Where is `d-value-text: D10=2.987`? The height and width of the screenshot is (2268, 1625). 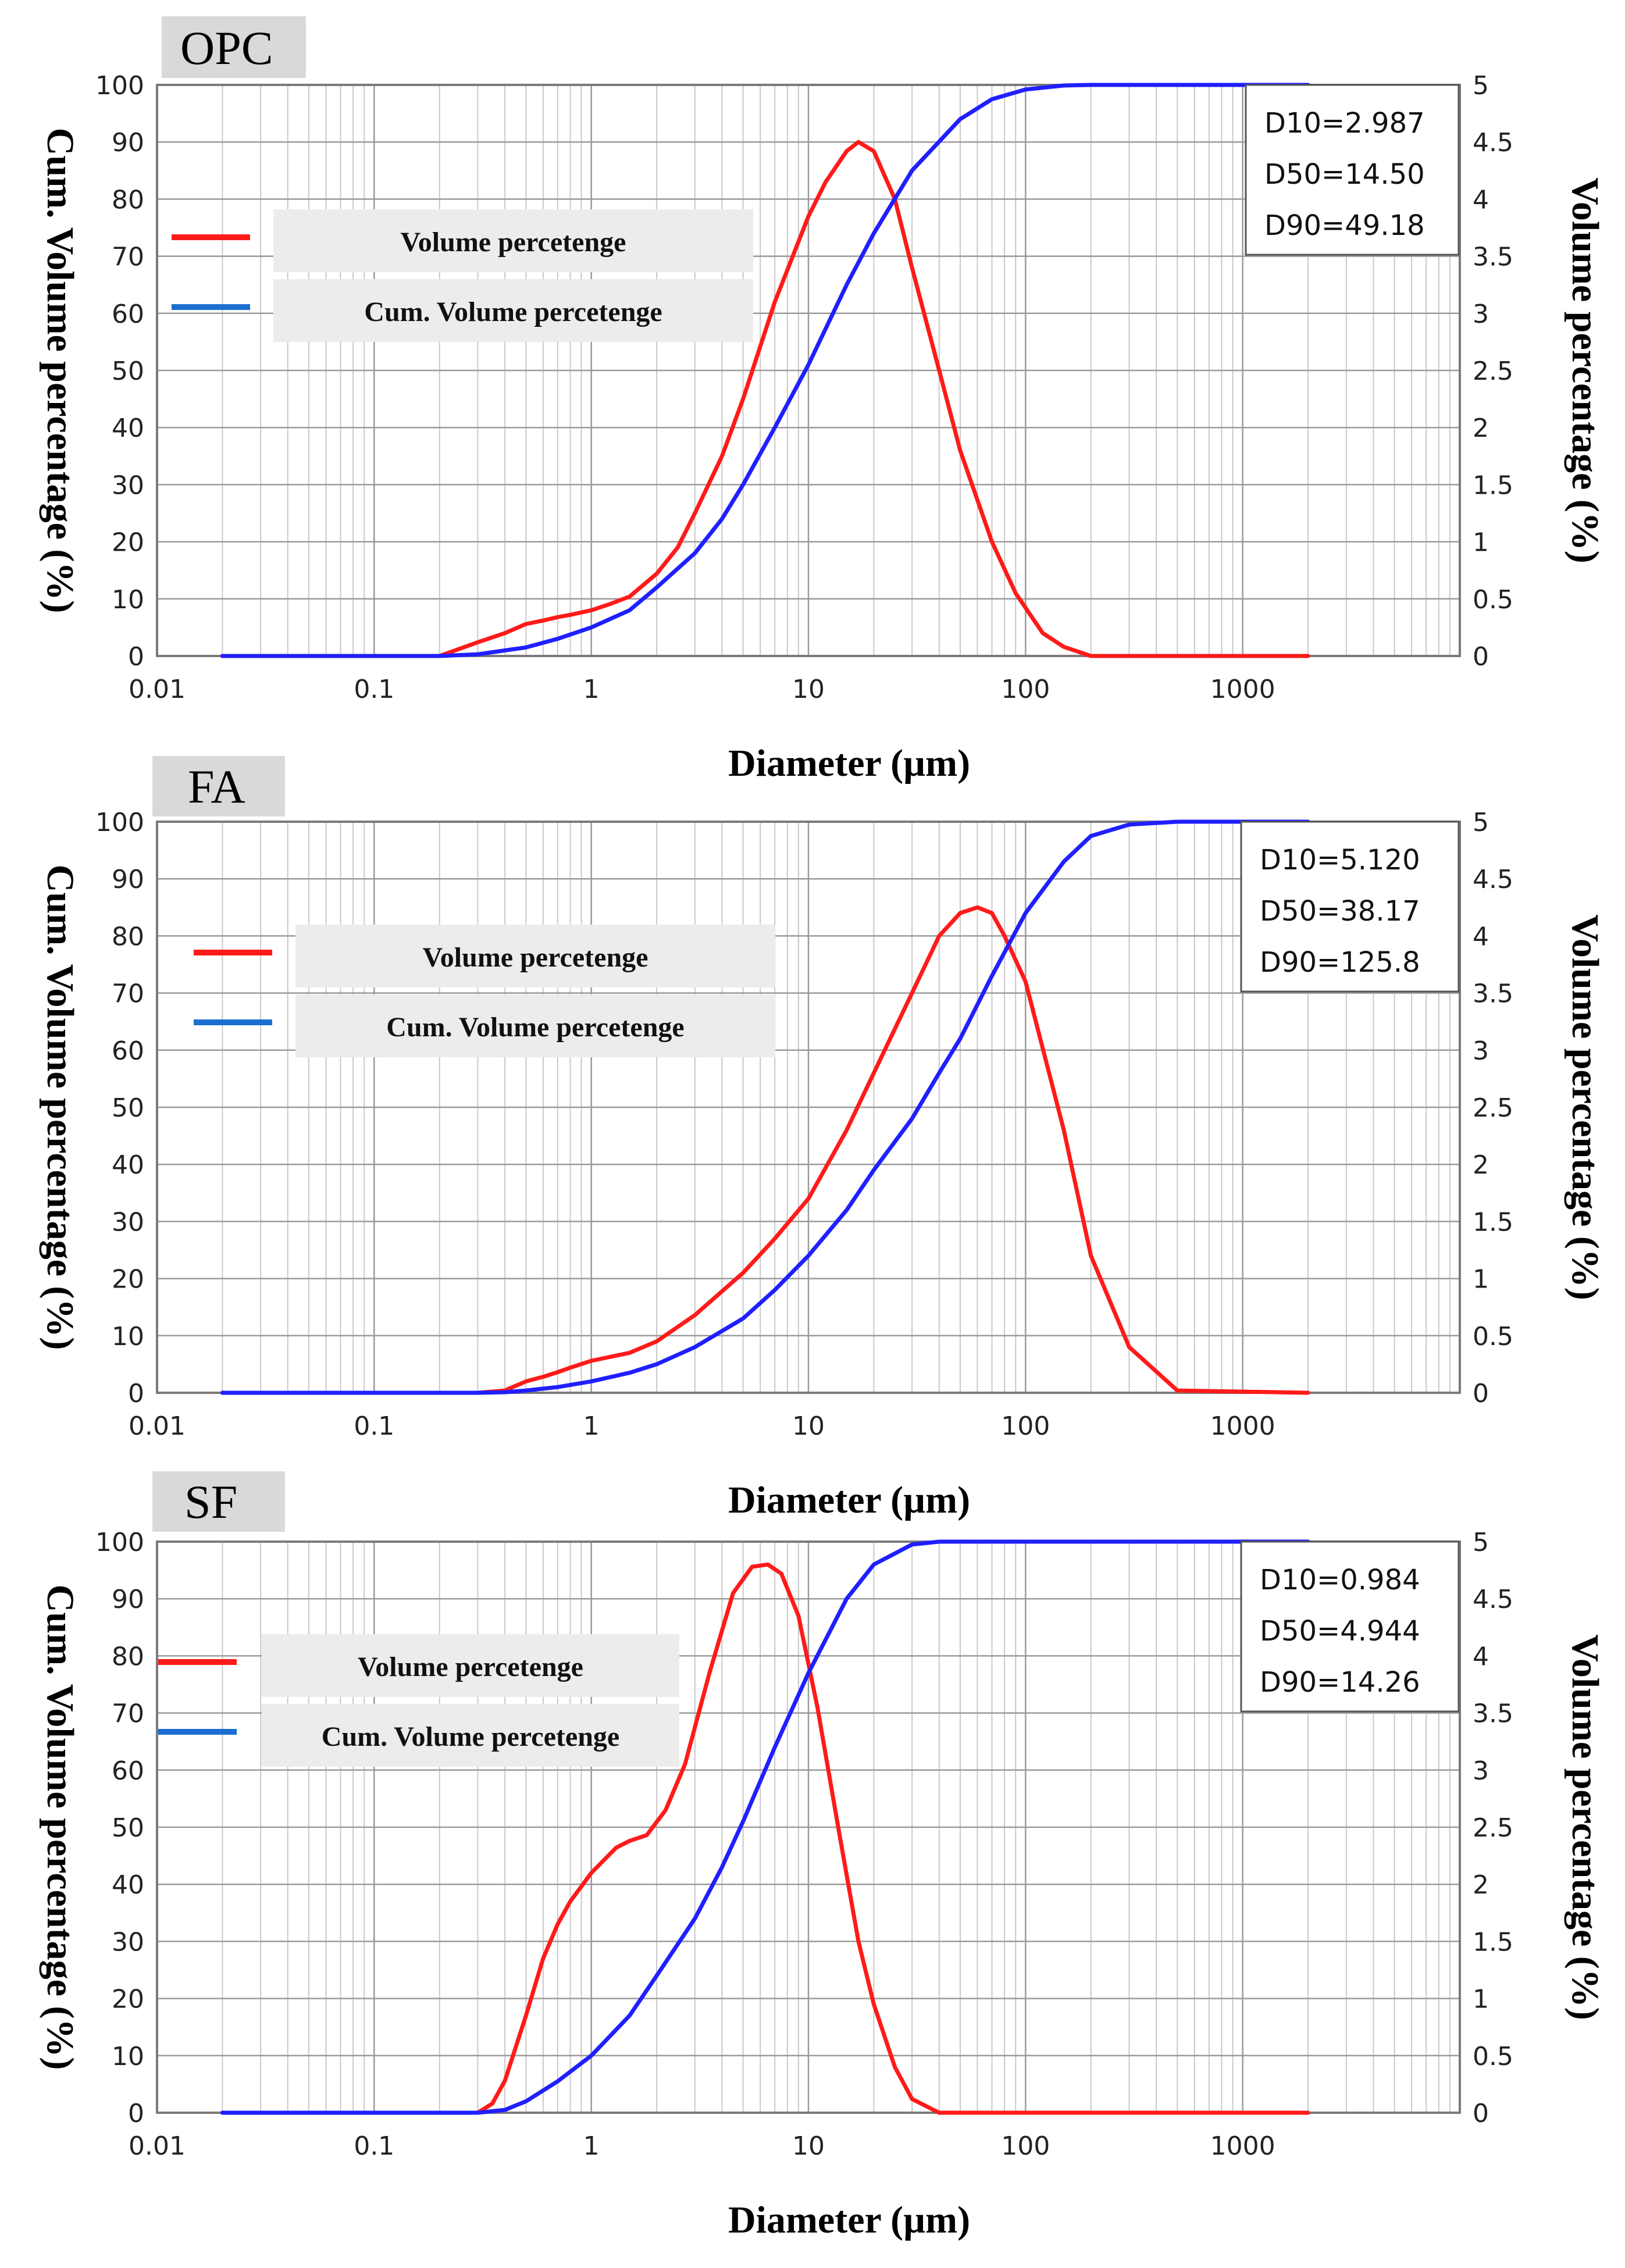 d-value-text: D10=2.987 is located at coordinates (1344, 123).